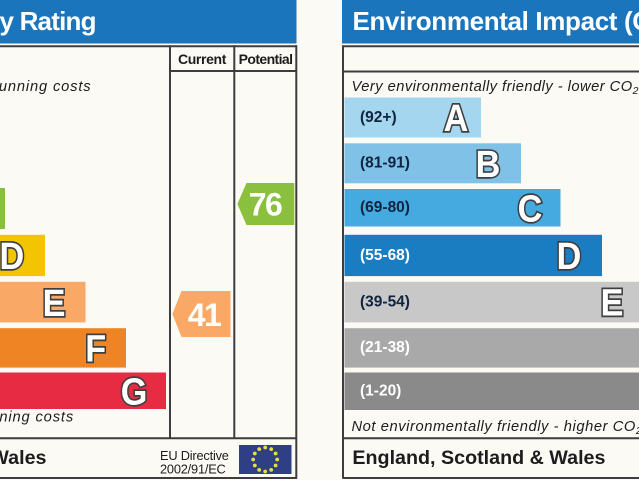  Describe the element at coordinates (380, 391) in the screenshot. I see `svg-text: (1-20)` at that location.